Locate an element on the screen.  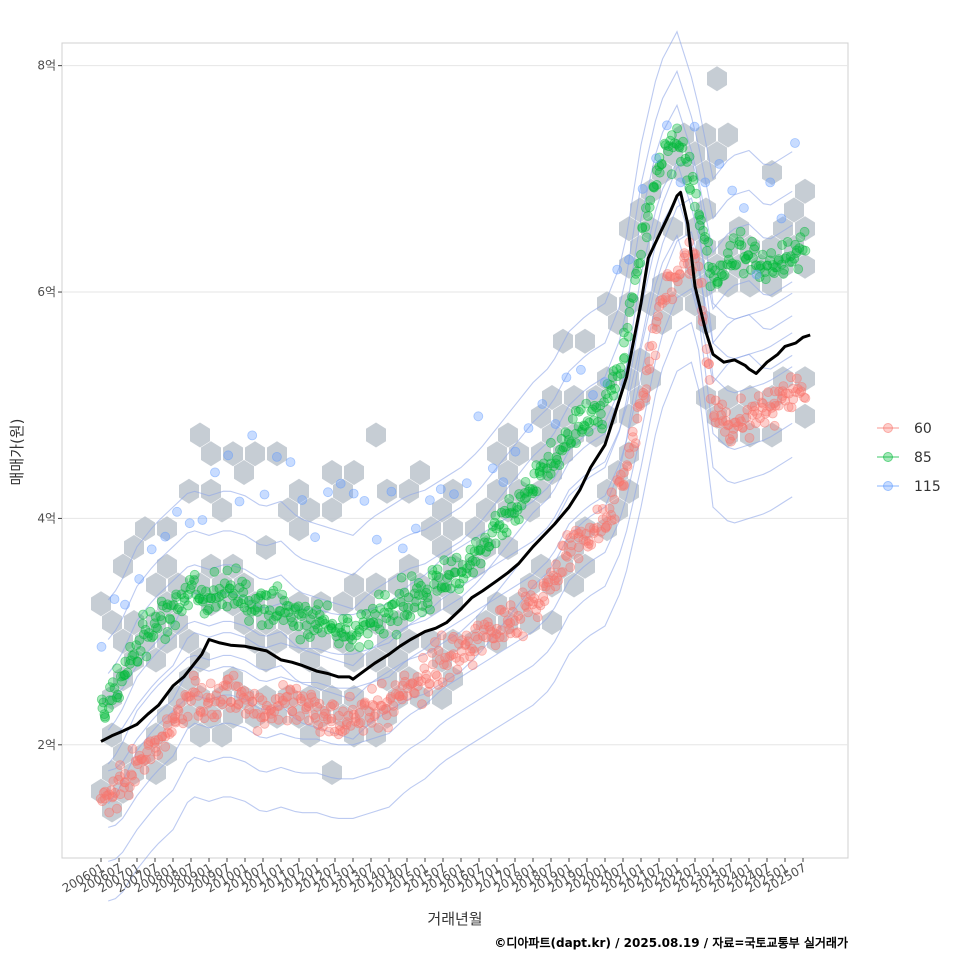
legend-label-60: 60 is located at coordinates (923, 429).